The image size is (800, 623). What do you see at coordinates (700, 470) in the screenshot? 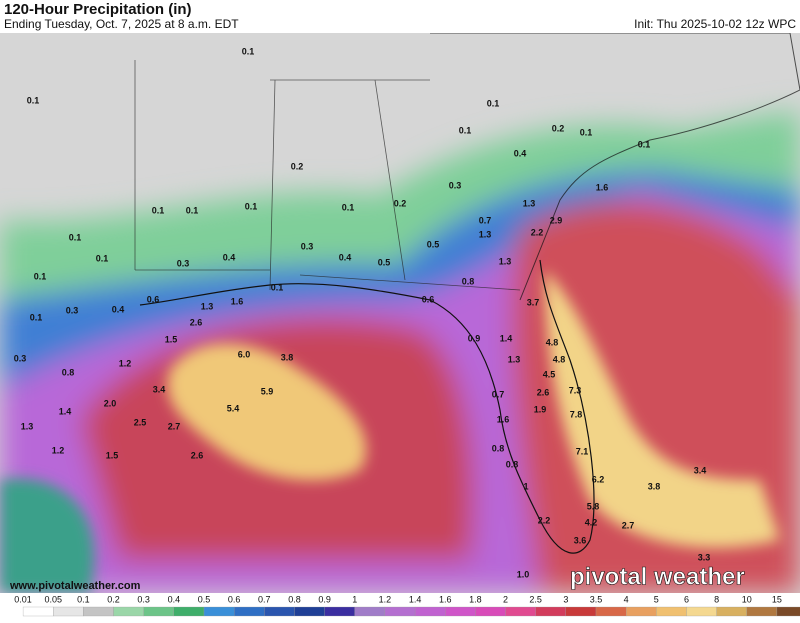
I see `map-value-label: 3.4` at bounding box center [700, 470].